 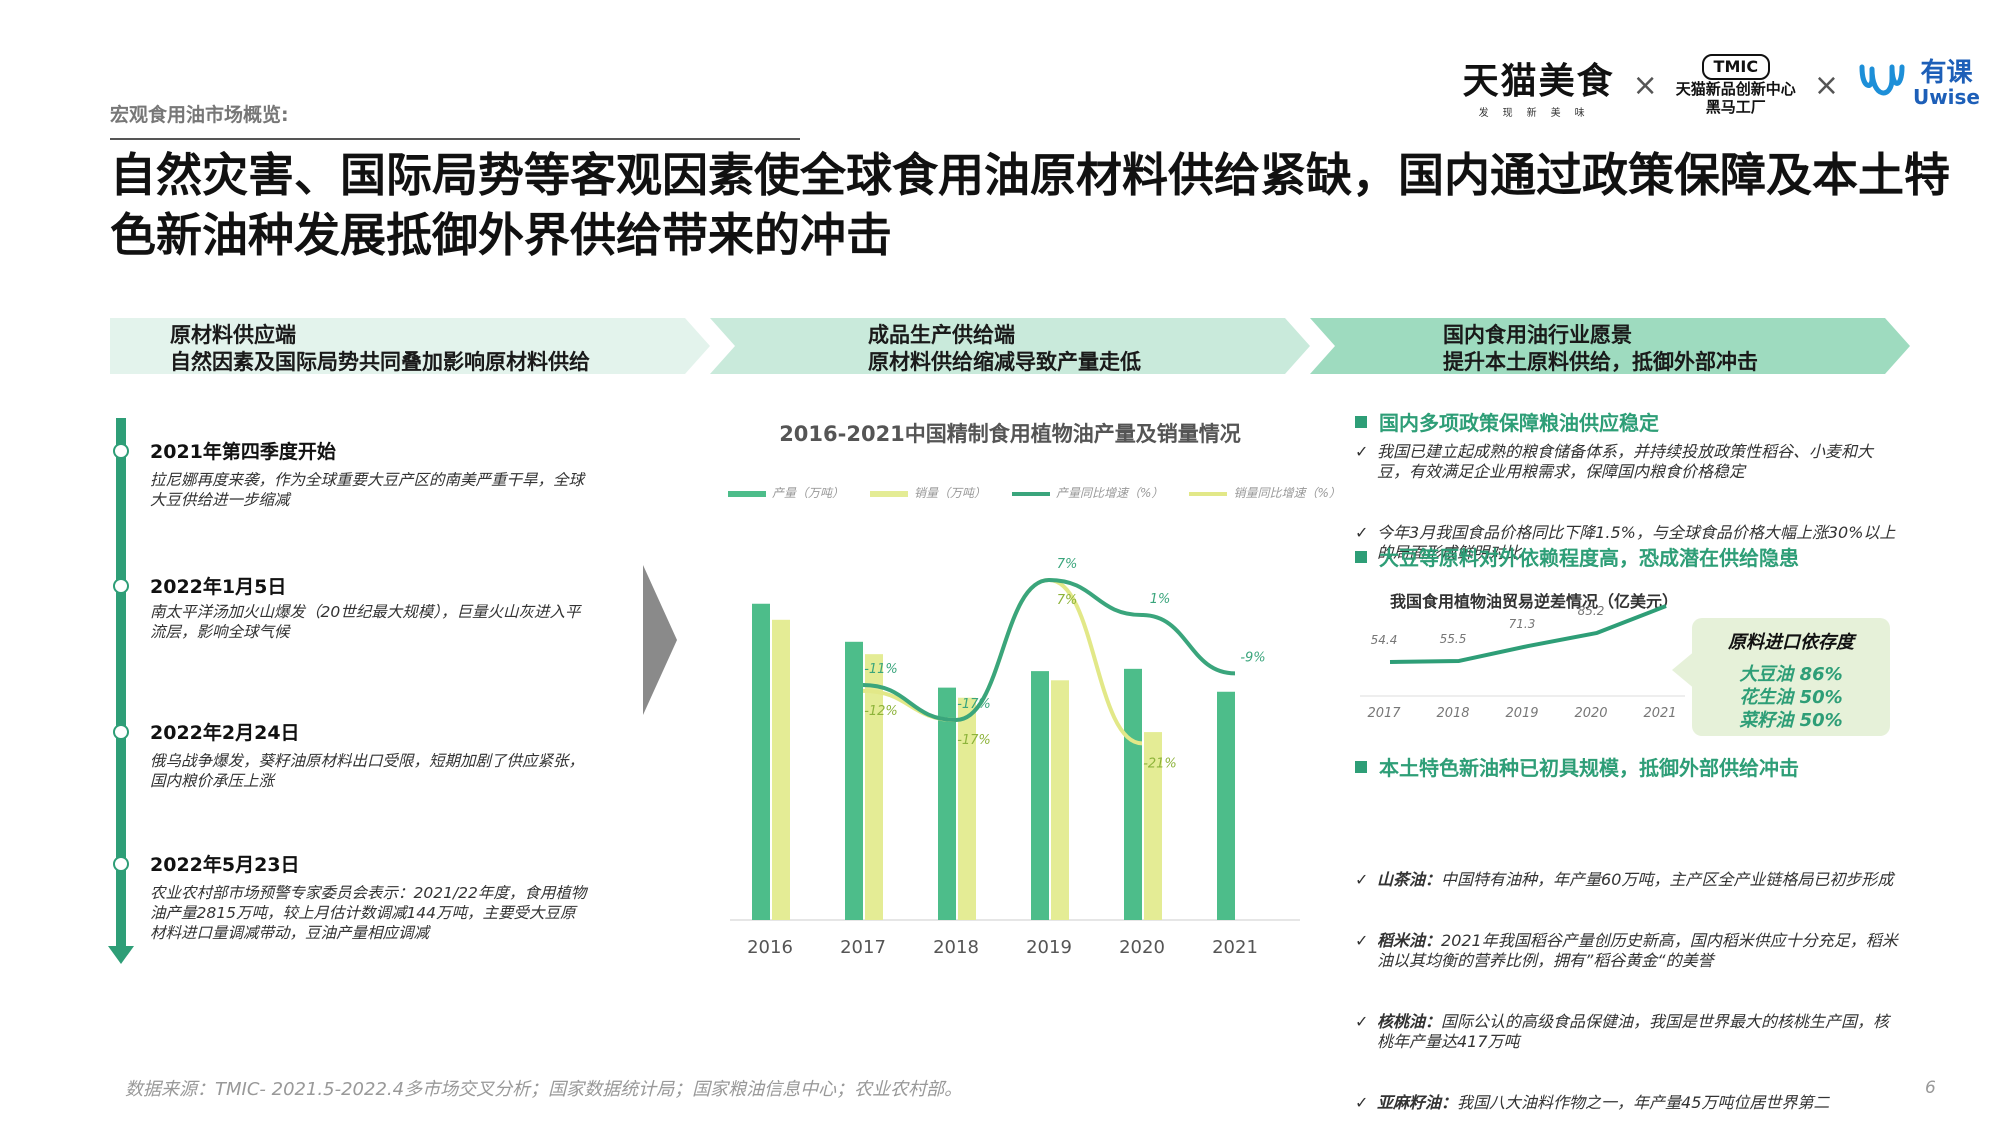 What do you see at coordinates (1004, 349) in the screenshot?
I see `banner-2-text: 成品生产供给端 原材料供给缩减导致产量走低` at bounding box center [1004, 349].